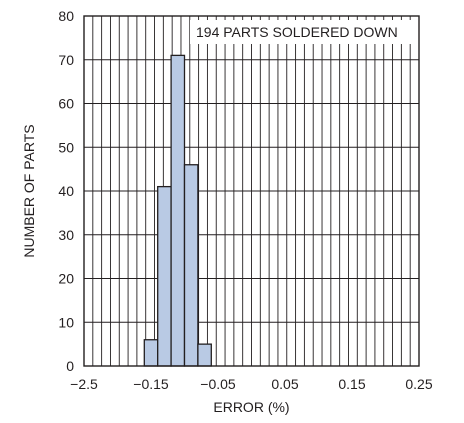 The height and width of the screenshot is (423, 464). I want to click on x-tick-label: −0.15, so click(151, 384).